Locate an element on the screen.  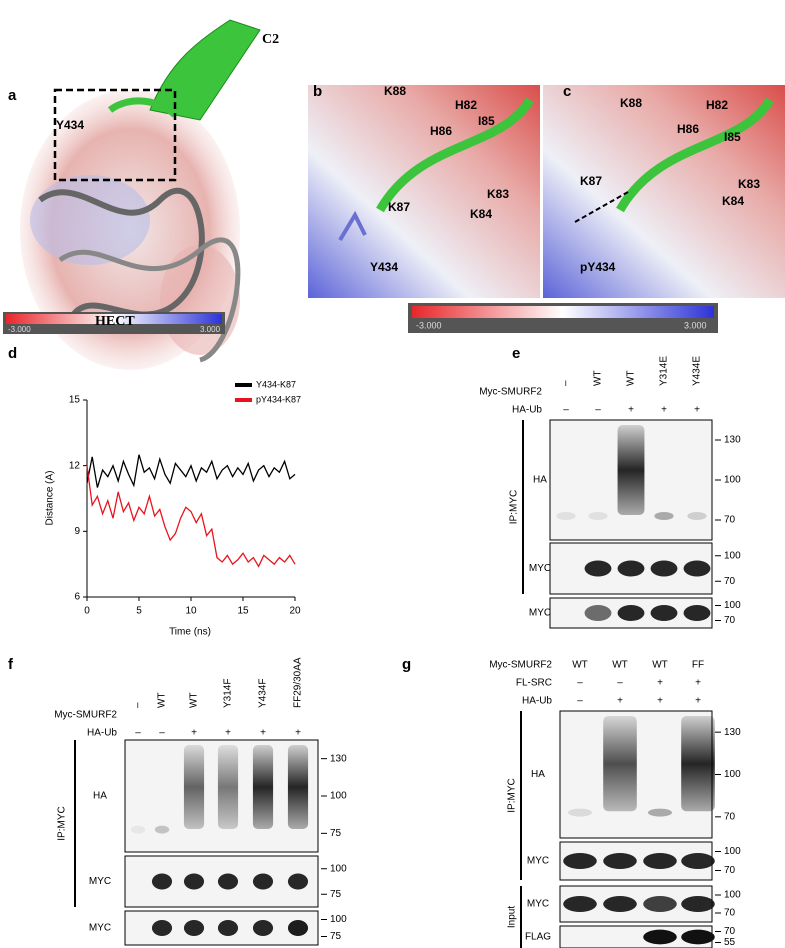
domain-label: HECT is located at coordinates (115, 321).